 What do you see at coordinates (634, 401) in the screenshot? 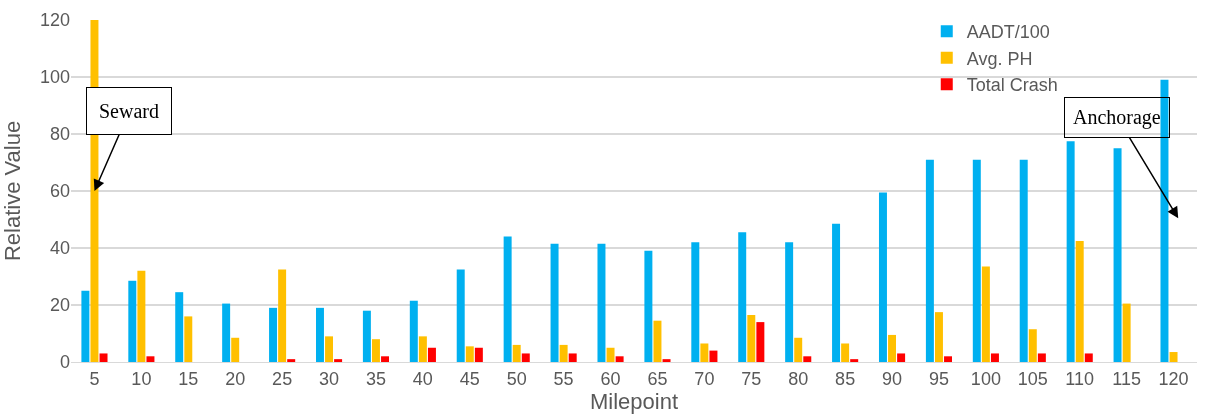
I see `x-axis-title: Milepoint` at bounding box center [634, 401].